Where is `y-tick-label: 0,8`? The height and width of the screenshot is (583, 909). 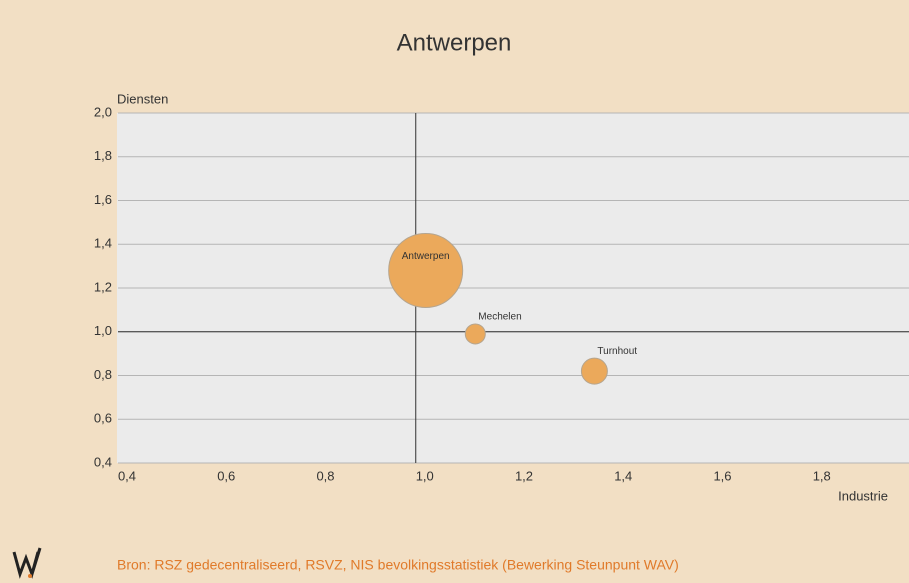 y-tick-label: 0,8 is located at coordinates (103, 374).